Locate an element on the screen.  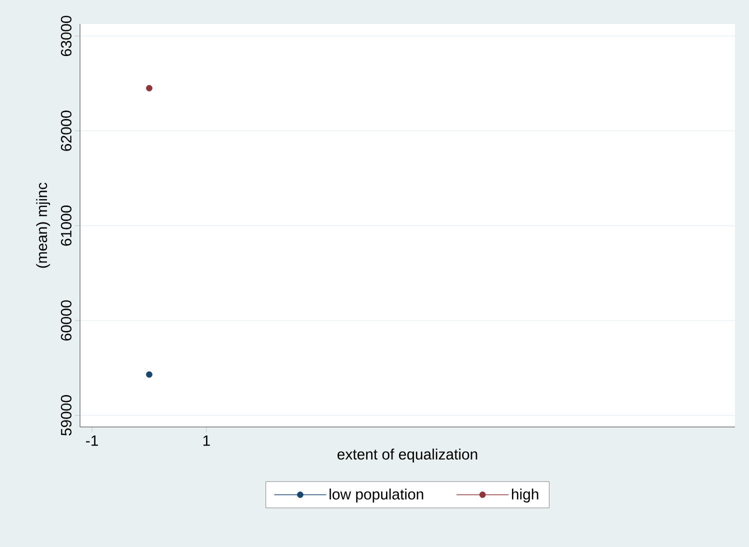
y-tick-label: 62000 is located at coordinates (66, 130).